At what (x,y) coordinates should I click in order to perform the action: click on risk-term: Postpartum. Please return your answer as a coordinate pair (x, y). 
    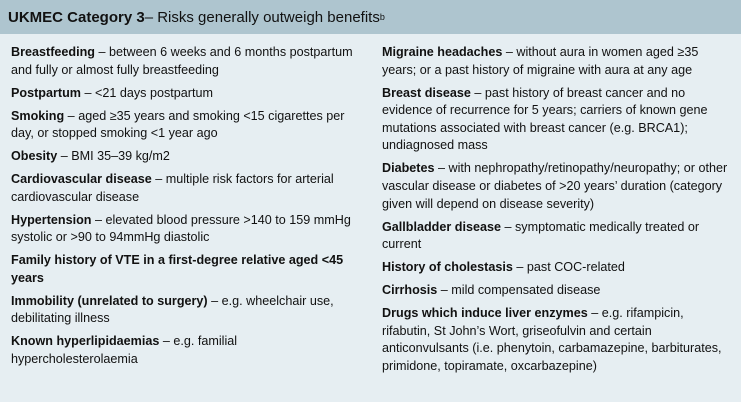
    Looking at the image, I should click on (46, 92).